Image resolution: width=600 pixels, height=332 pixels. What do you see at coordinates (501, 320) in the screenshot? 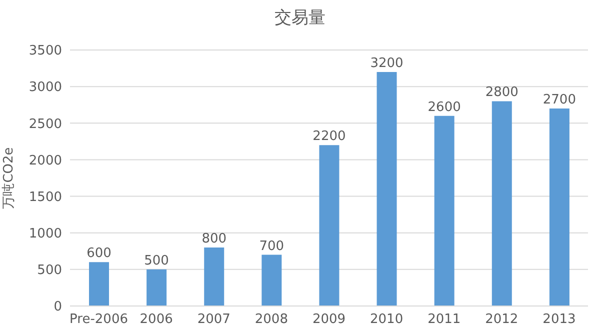
I see `x-tick-label: 2012` at bounding box center [501, 320].